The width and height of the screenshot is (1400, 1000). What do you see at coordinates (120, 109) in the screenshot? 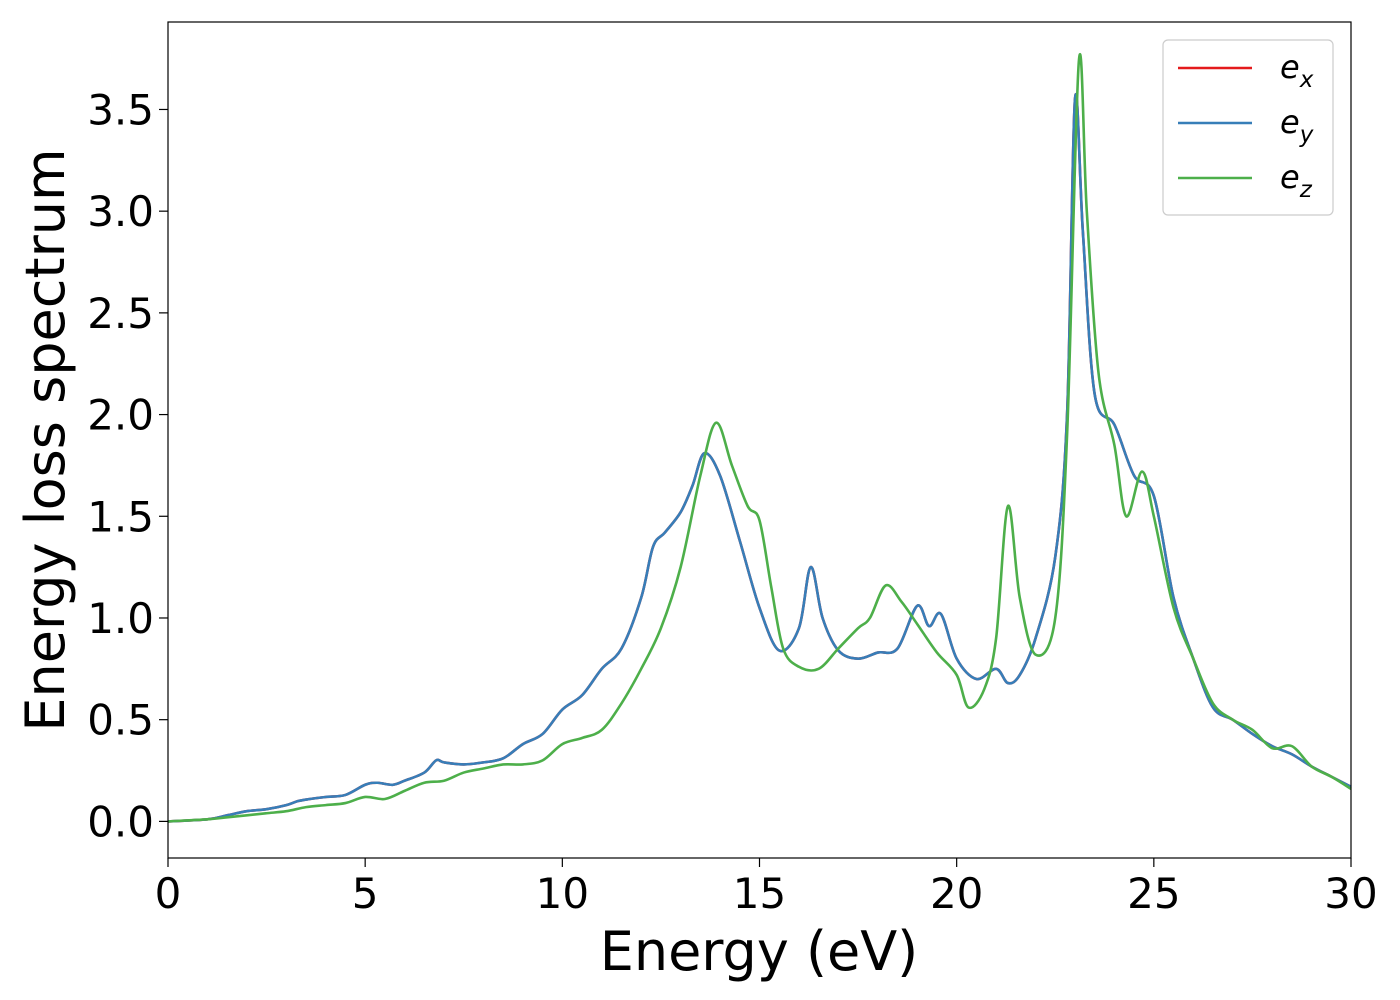
I see `y-tick-label: 3.5` at bounding box center [120, 109].